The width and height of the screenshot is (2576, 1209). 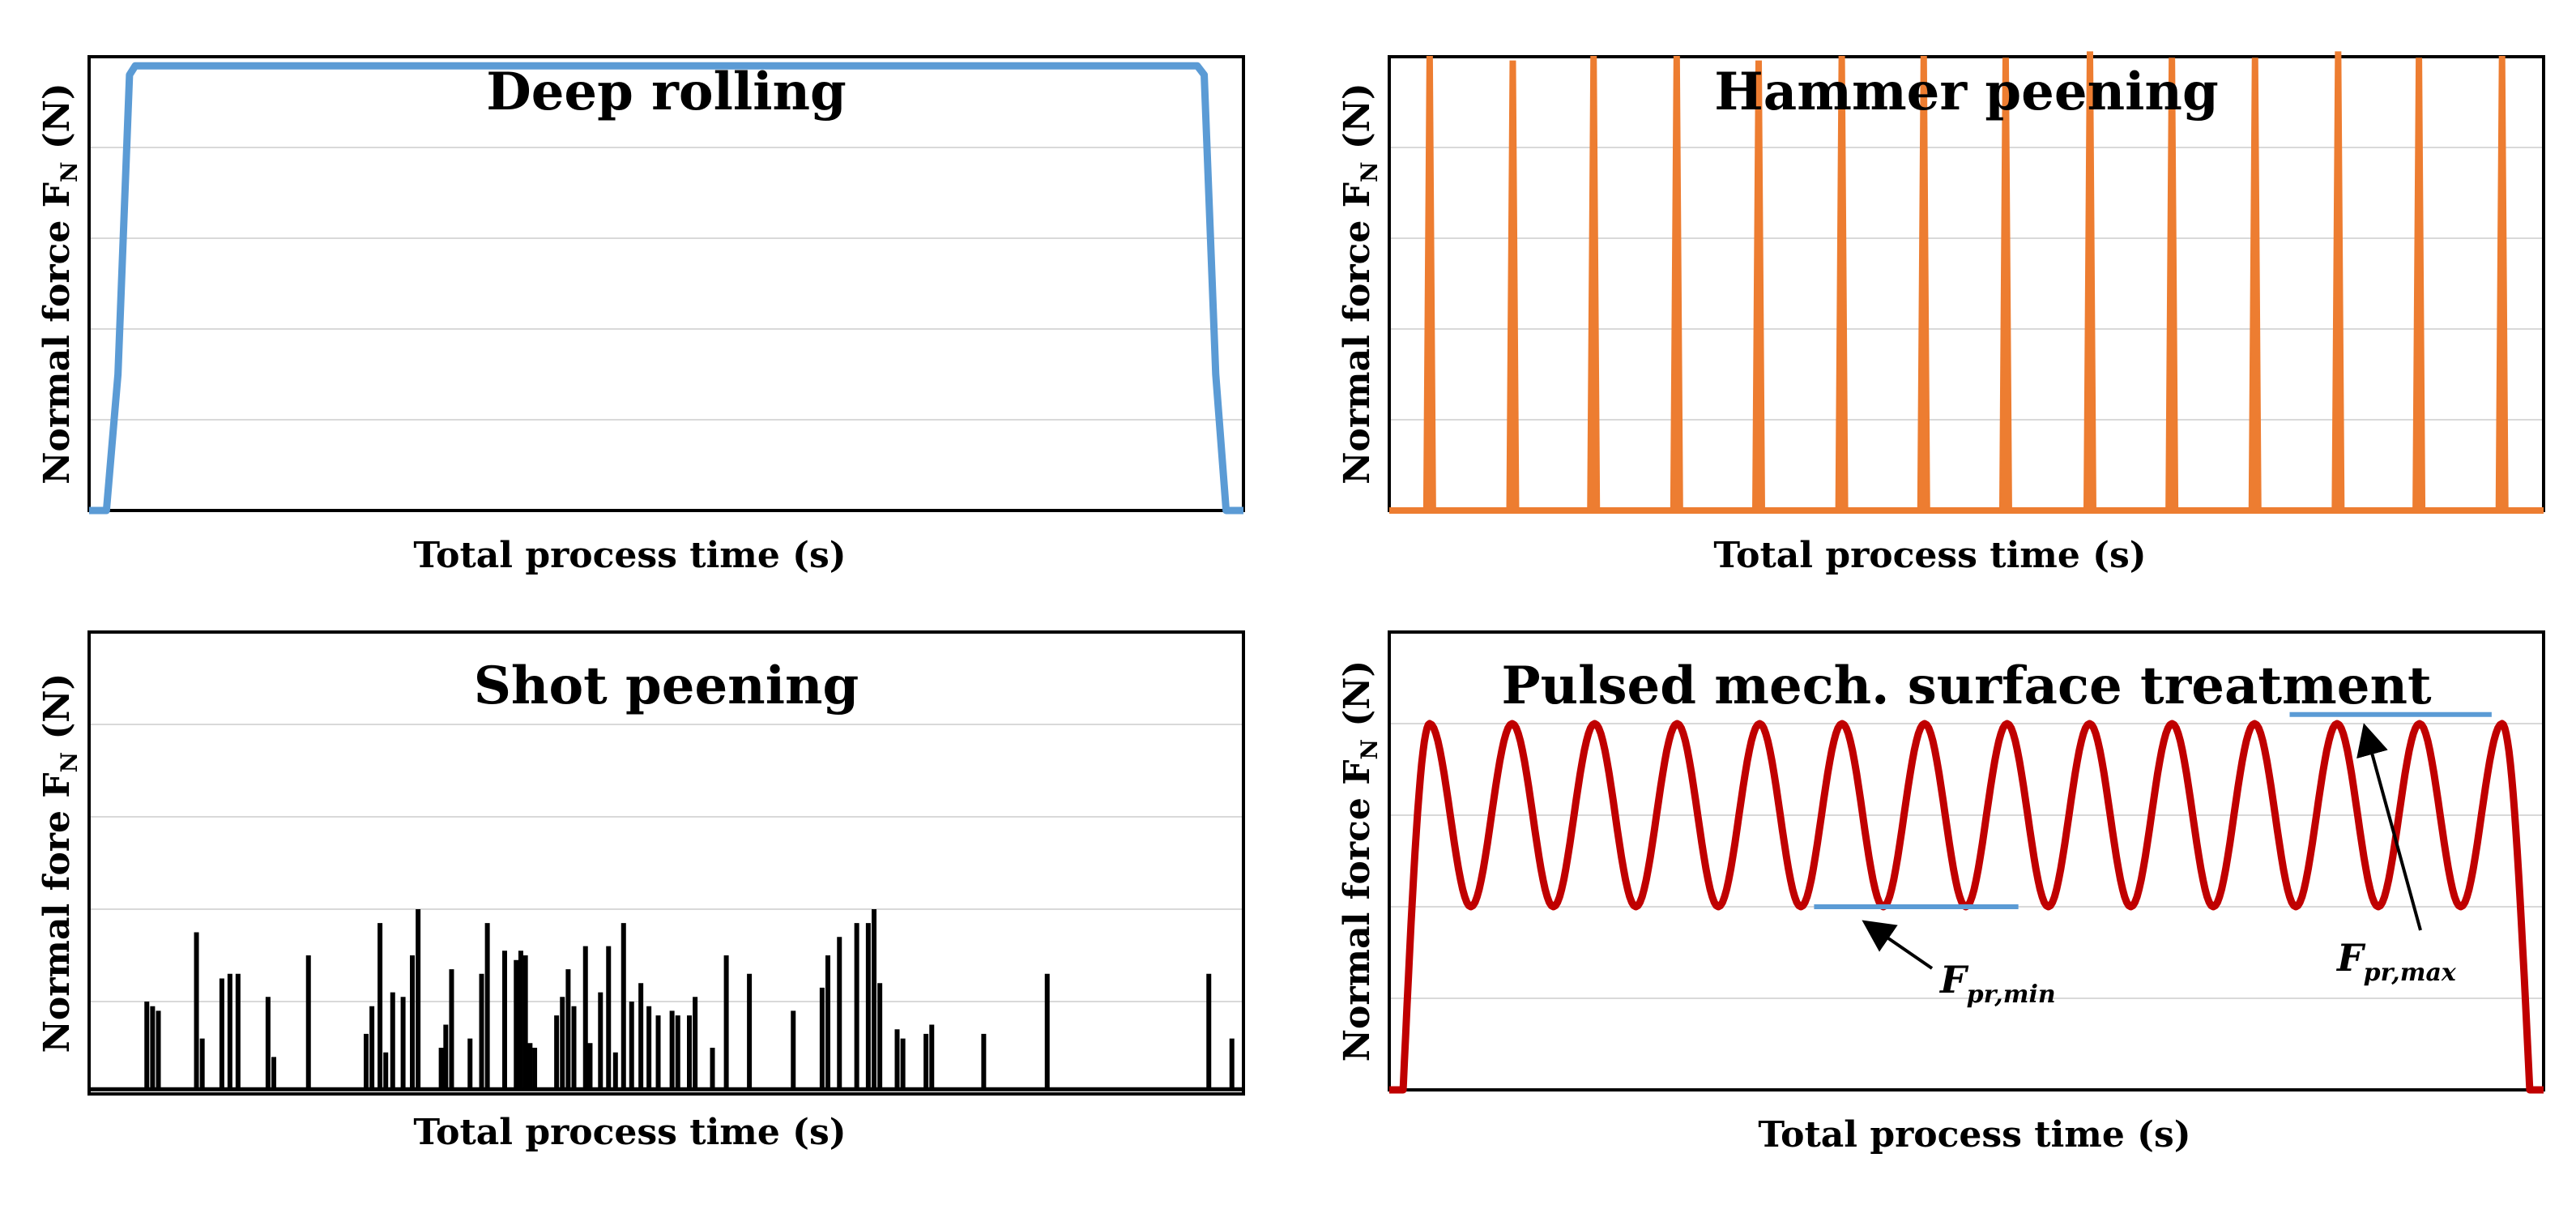 What do you see at coordinates (2389, 827) in the screenshot?
I see `fpr-max-arrow` at bounding box center [2389, 827].